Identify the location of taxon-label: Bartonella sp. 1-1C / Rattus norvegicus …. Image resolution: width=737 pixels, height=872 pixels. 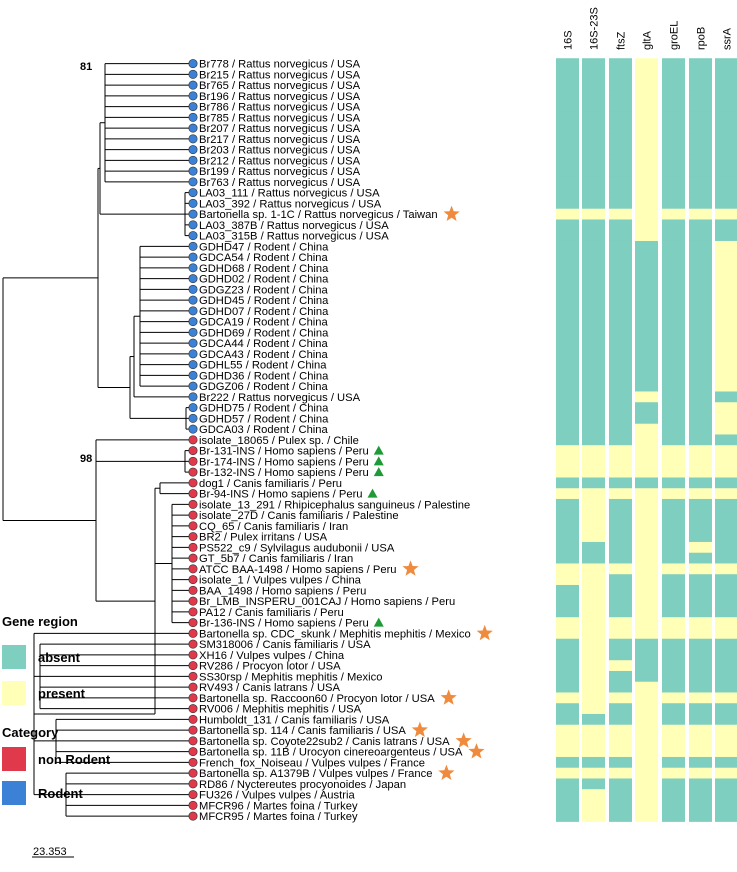
(318, 215).